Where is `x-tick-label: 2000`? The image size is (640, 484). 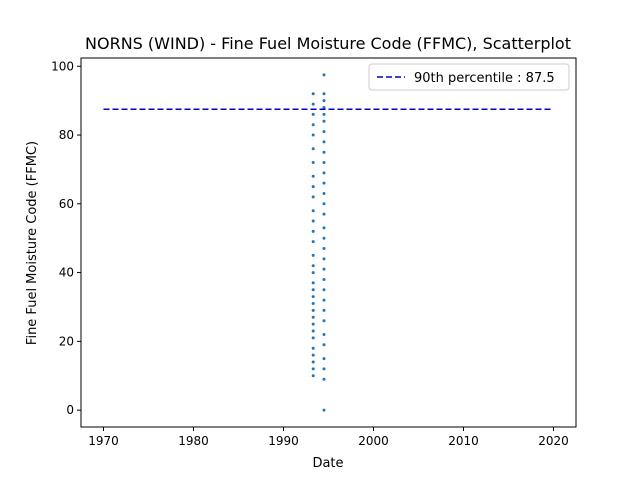 x-tick-label: 2000 is located at coordinates (373, 441).